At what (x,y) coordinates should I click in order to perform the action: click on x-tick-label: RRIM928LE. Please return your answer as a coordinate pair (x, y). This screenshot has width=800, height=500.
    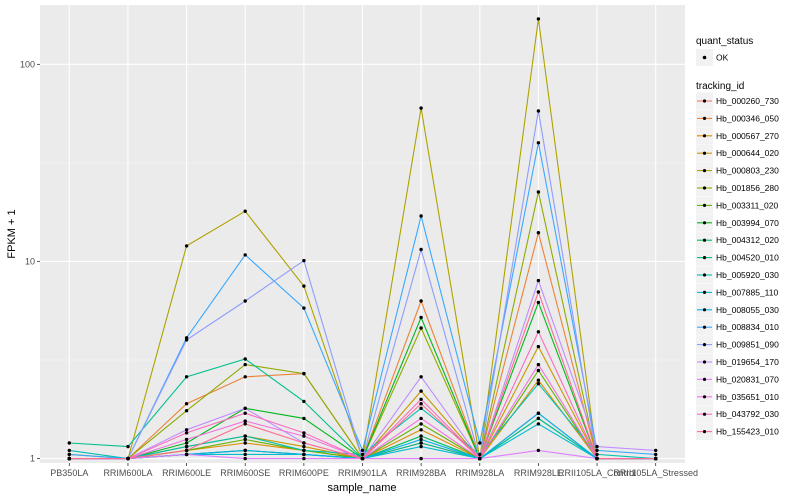
    Looking at the image, I should click on (538, 473).